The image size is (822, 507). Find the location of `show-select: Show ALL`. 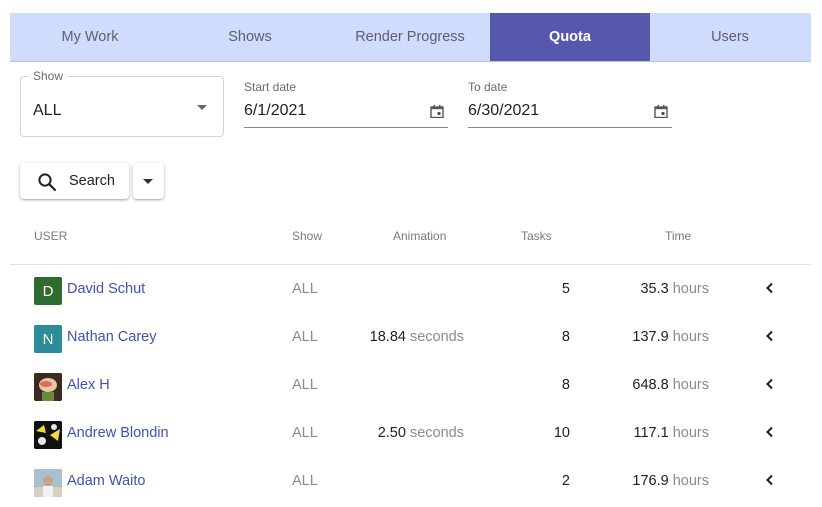

show-select: Show ALL is located at coordinates (122, 103).